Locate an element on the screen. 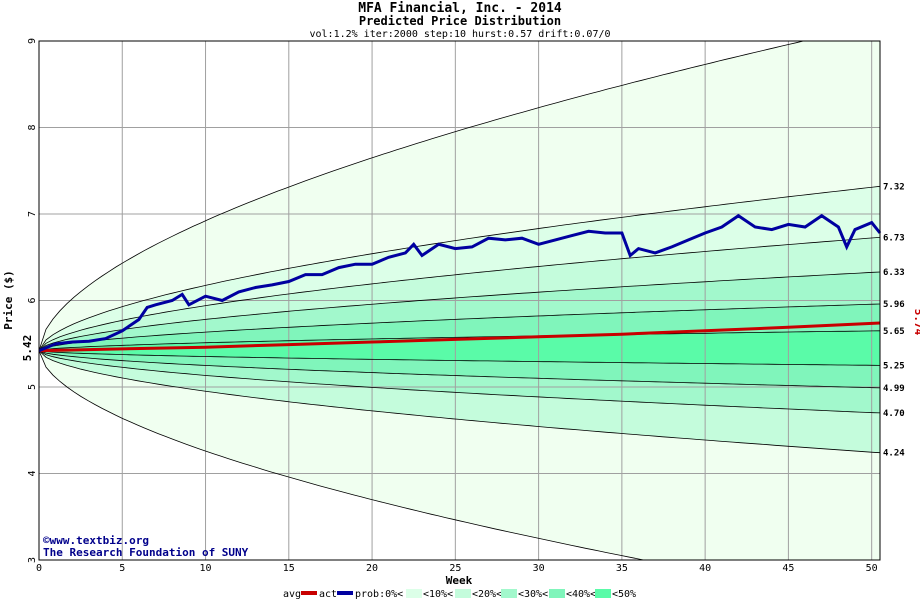 The width and height of the screenshot is (920, 600). curve-p50_lower is located at coordinates (459, 358).